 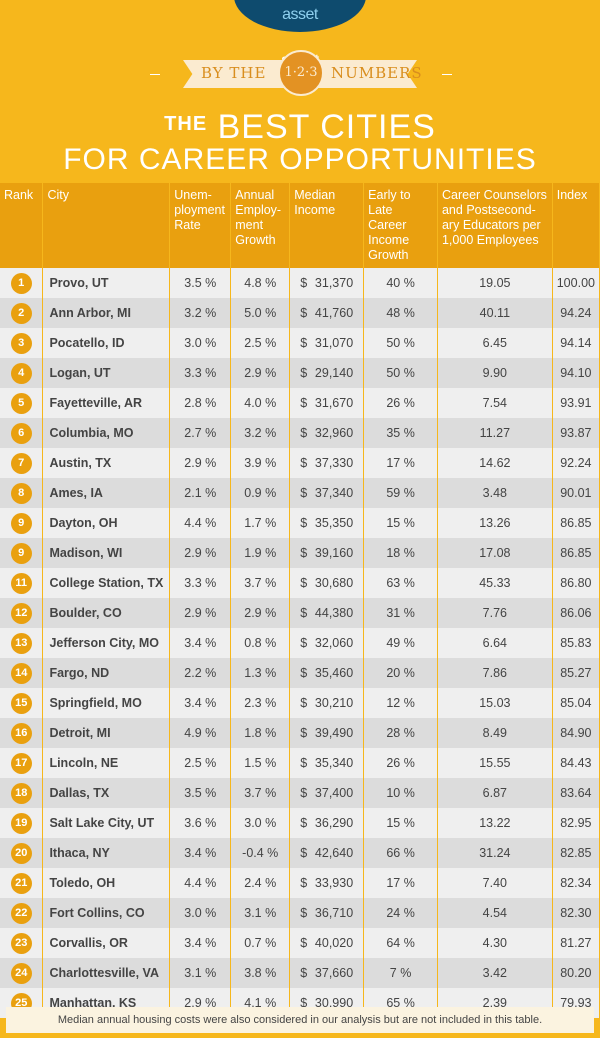 I want to click on income-growth-cell: 64 %, so click(x=400, y=943).